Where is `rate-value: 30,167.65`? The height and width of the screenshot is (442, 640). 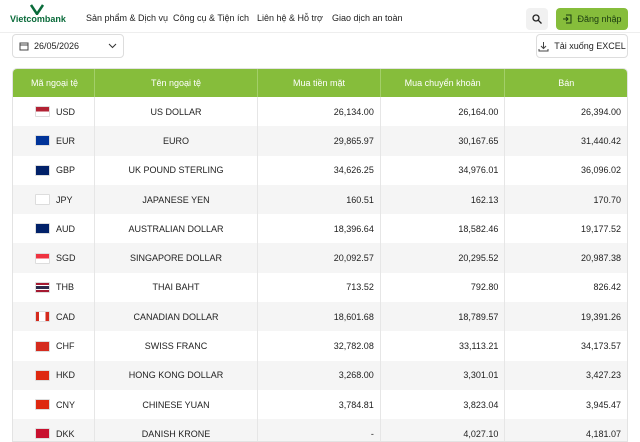 rate-value: 30,167.65 is located at coordinates (443, 141).